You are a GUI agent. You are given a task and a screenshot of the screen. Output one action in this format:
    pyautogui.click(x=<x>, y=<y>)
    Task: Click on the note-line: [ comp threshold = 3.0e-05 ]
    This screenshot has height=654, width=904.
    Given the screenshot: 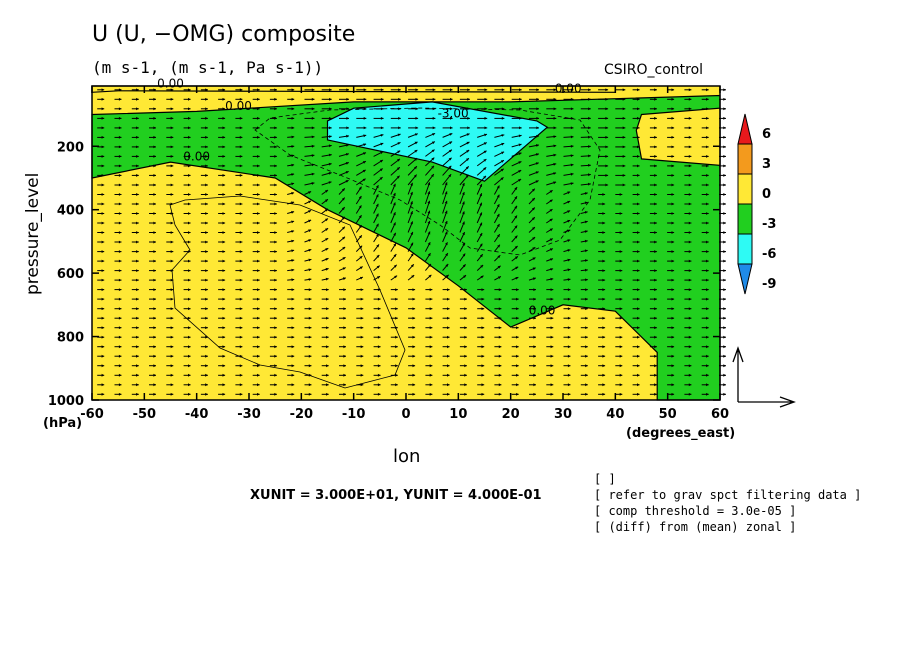 What is the action you would take?
    pyautogui.click(x=695, y=511)
    